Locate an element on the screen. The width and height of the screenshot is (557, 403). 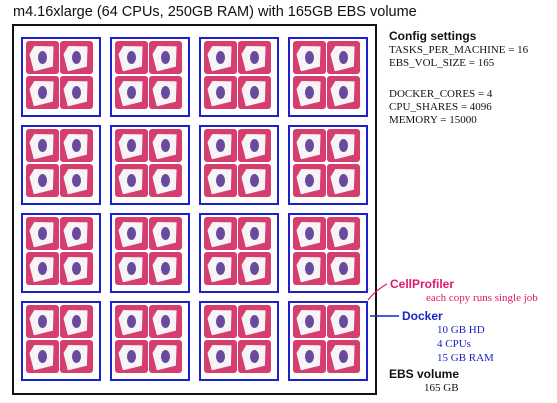
docker-spec-cpus: 4 CPUs is located at coordinates (454, 344).